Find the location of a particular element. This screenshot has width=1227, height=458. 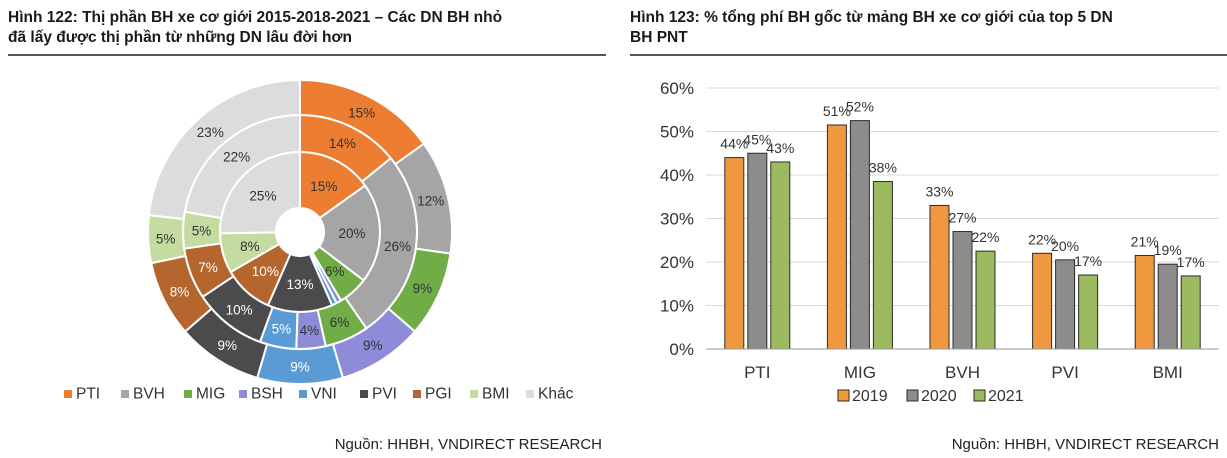

bar-label-bmi-2020: 19% is located at coordinates (1168, 250).